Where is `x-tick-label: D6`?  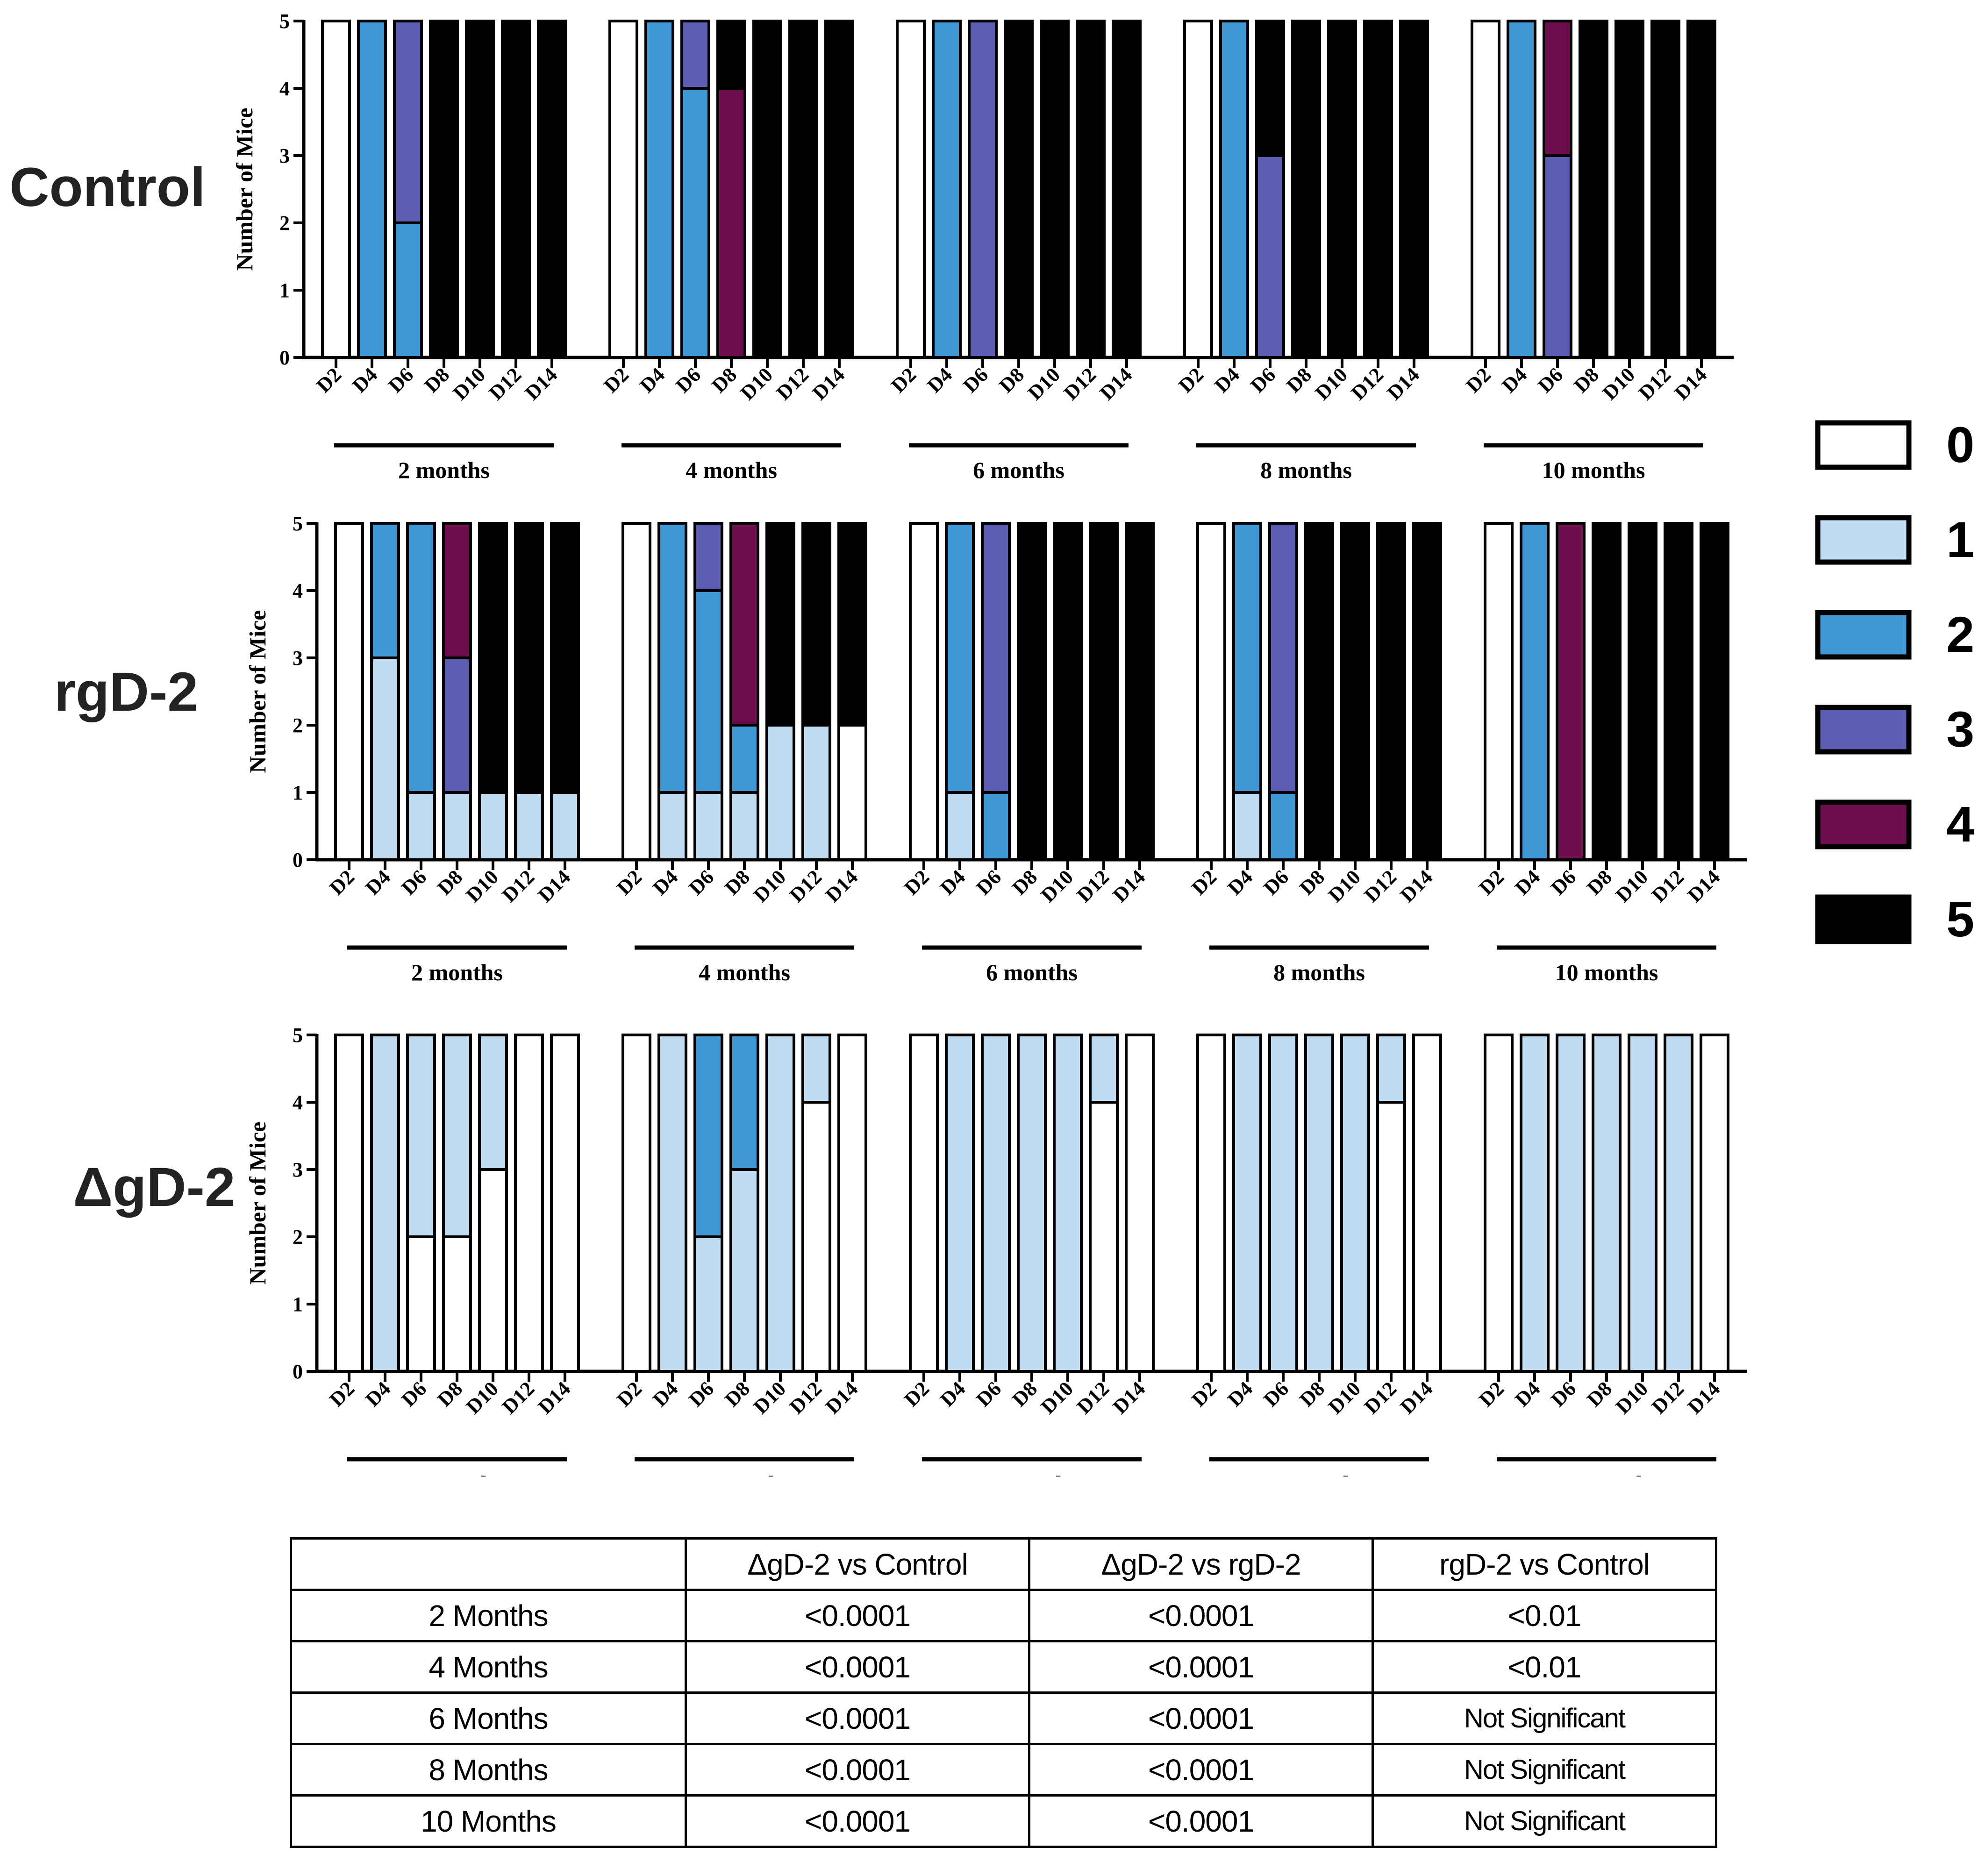
x-tick-label: D6 is located at coordinates (1563, 882).